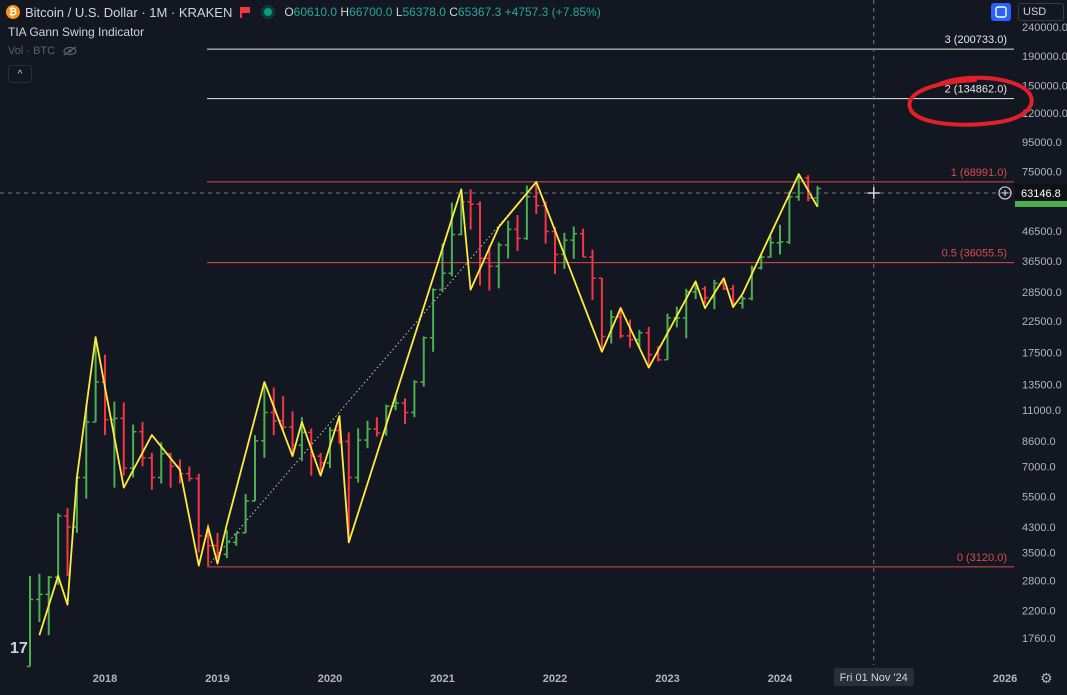  What do you see at coordinates (105, 679) in the screenshot?
I see `time-tick-label: 2018` at bounding box center [105, 679].